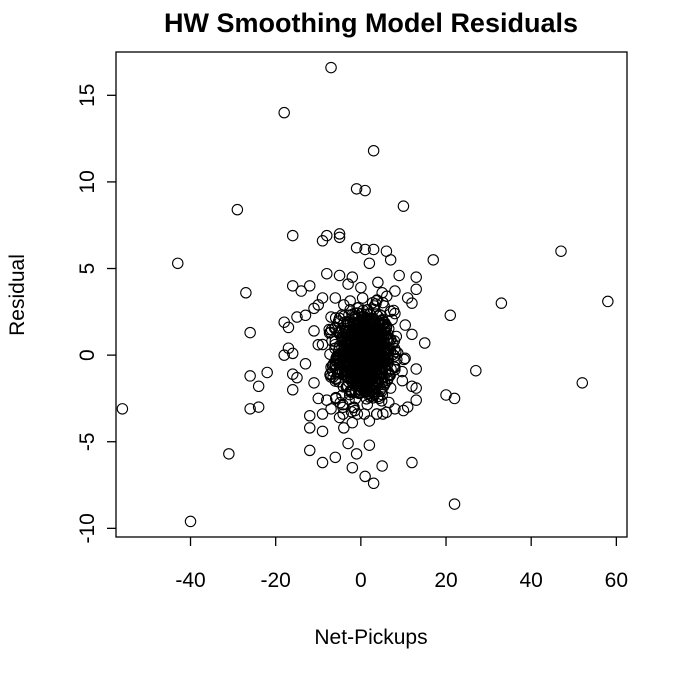 This screenshot has width=689, height=679. I want to click on x-tick-label: -20, so click(276, 580).